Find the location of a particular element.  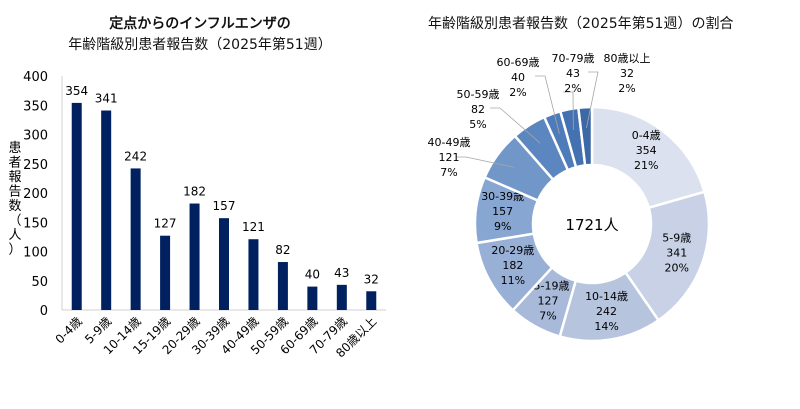

slice-value-label: 157 is located at coordinates (502, 211).